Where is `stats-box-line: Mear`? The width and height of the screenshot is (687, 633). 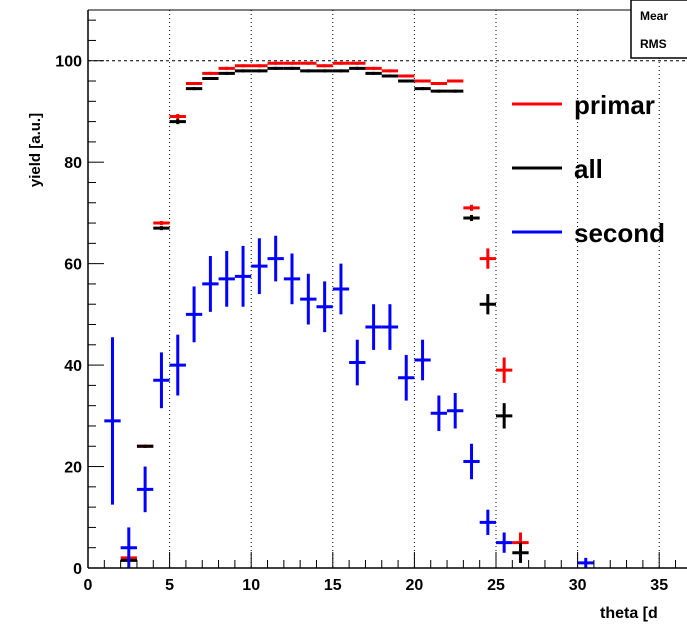 stats-box-line: Mear is located at coordinates (654, 16).